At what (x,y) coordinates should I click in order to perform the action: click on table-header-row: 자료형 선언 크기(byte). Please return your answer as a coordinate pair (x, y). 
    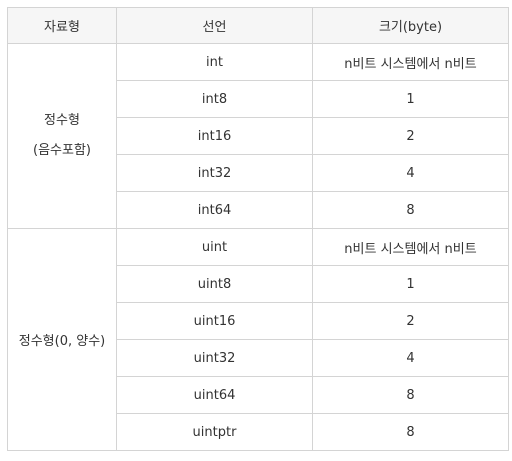
    Looking at the image, I should click on (258, 25).